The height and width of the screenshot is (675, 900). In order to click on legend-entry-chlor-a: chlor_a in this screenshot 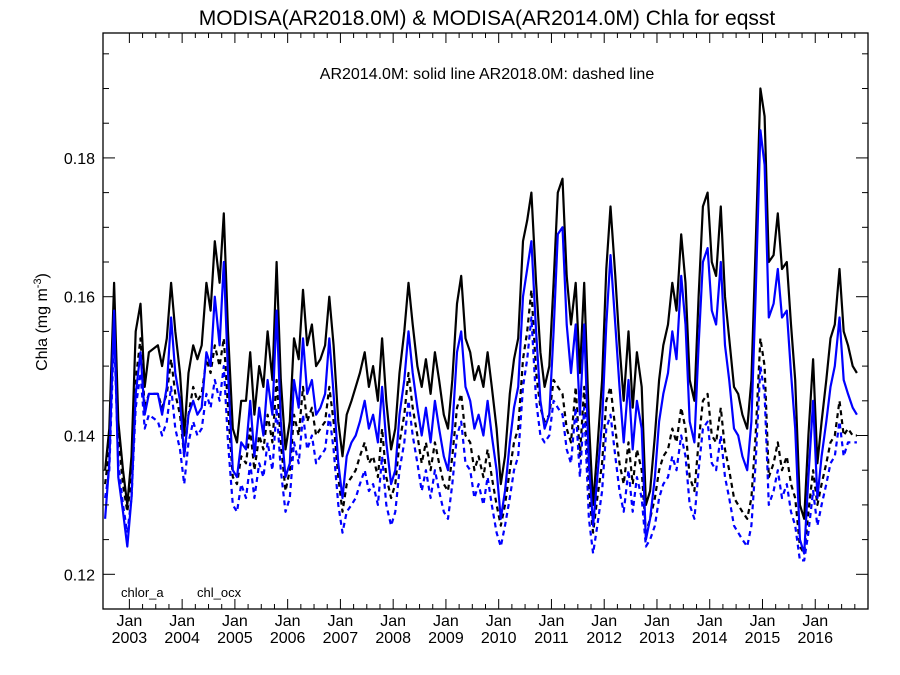, I will do `click(142, 592)`.